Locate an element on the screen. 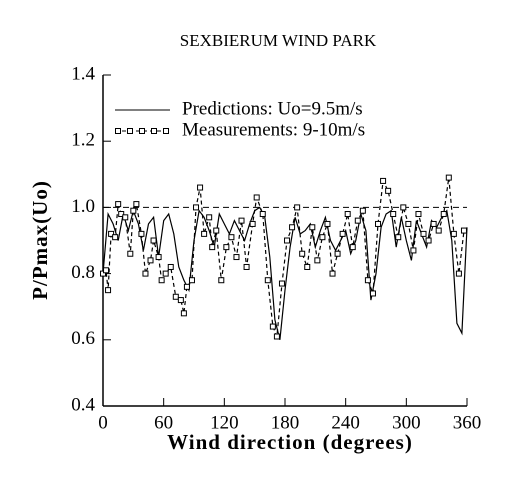 This screenshot has width=510, height=487. legend-label: Measurements: 9-10m/s is located at coordinates (273, 129).